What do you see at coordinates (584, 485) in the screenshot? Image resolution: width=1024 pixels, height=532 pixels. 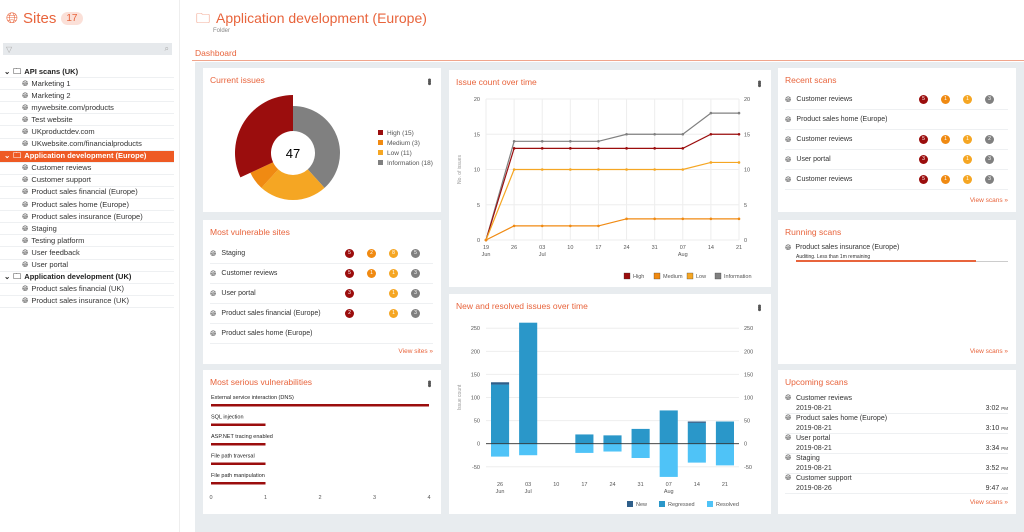 I see `x-tick-label: 17` at bounding box center [584, 485].